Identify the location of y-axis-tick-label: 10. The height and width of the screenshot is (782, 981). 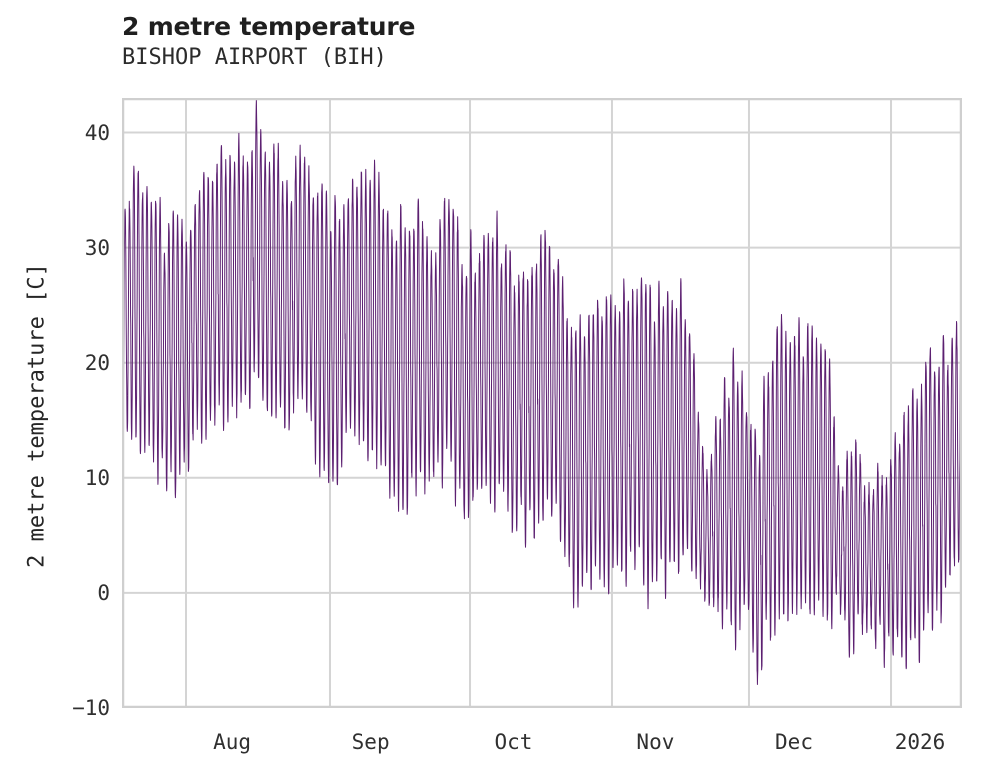
(97, 477).